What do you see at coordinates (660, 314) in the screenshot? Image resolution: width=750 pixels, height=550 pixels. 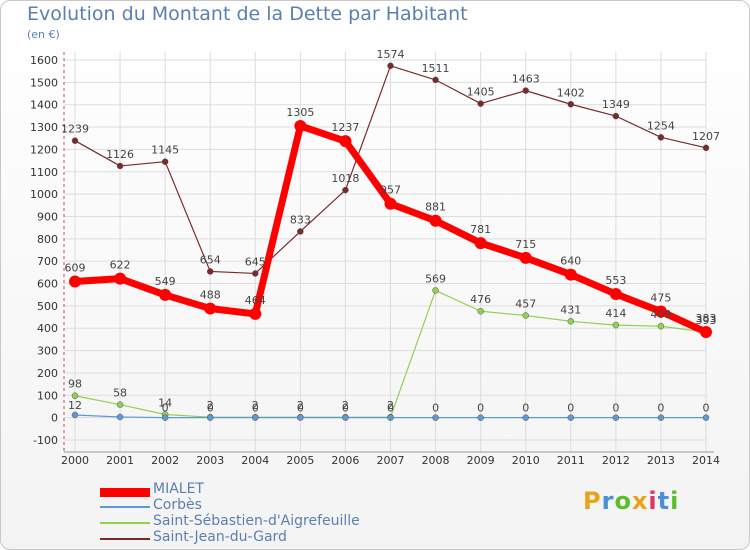 I see `data-label: 409` at bounding box center [660, 314].